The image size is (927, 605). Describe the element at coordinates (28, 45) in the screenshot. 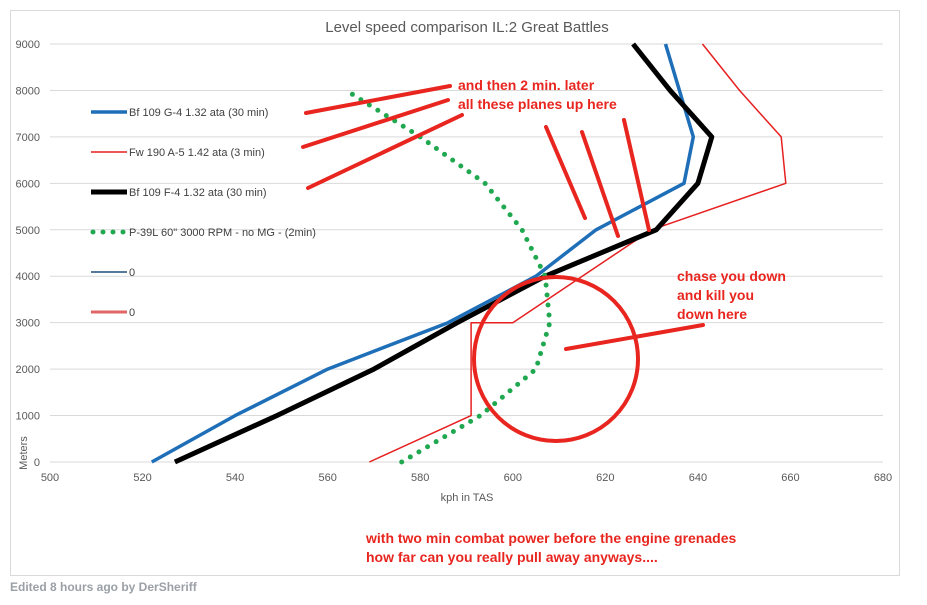

I see `y-tick-label: 9000` at that location.